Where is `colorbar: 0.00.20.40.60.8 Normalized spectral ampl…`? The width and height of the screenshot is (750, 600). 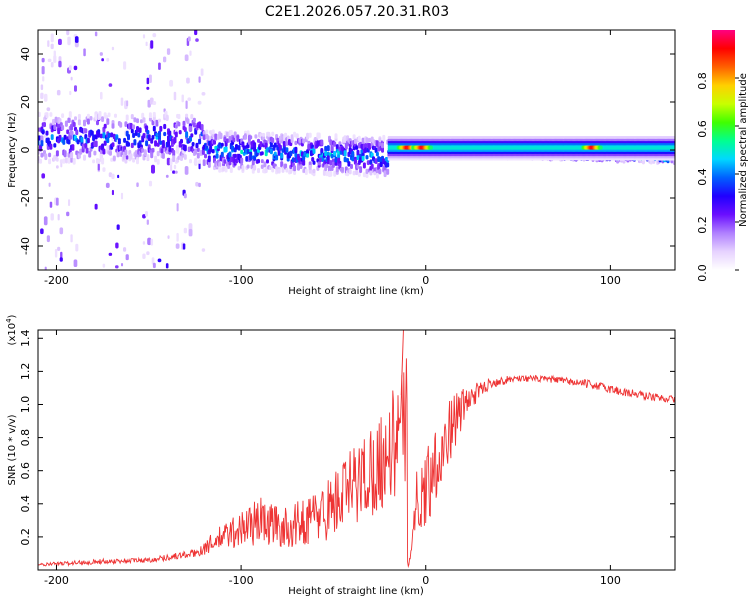
colorbar: 0.00.20.40.60.8 Normalized spectral ampl… is located at coordinates (722, 156).